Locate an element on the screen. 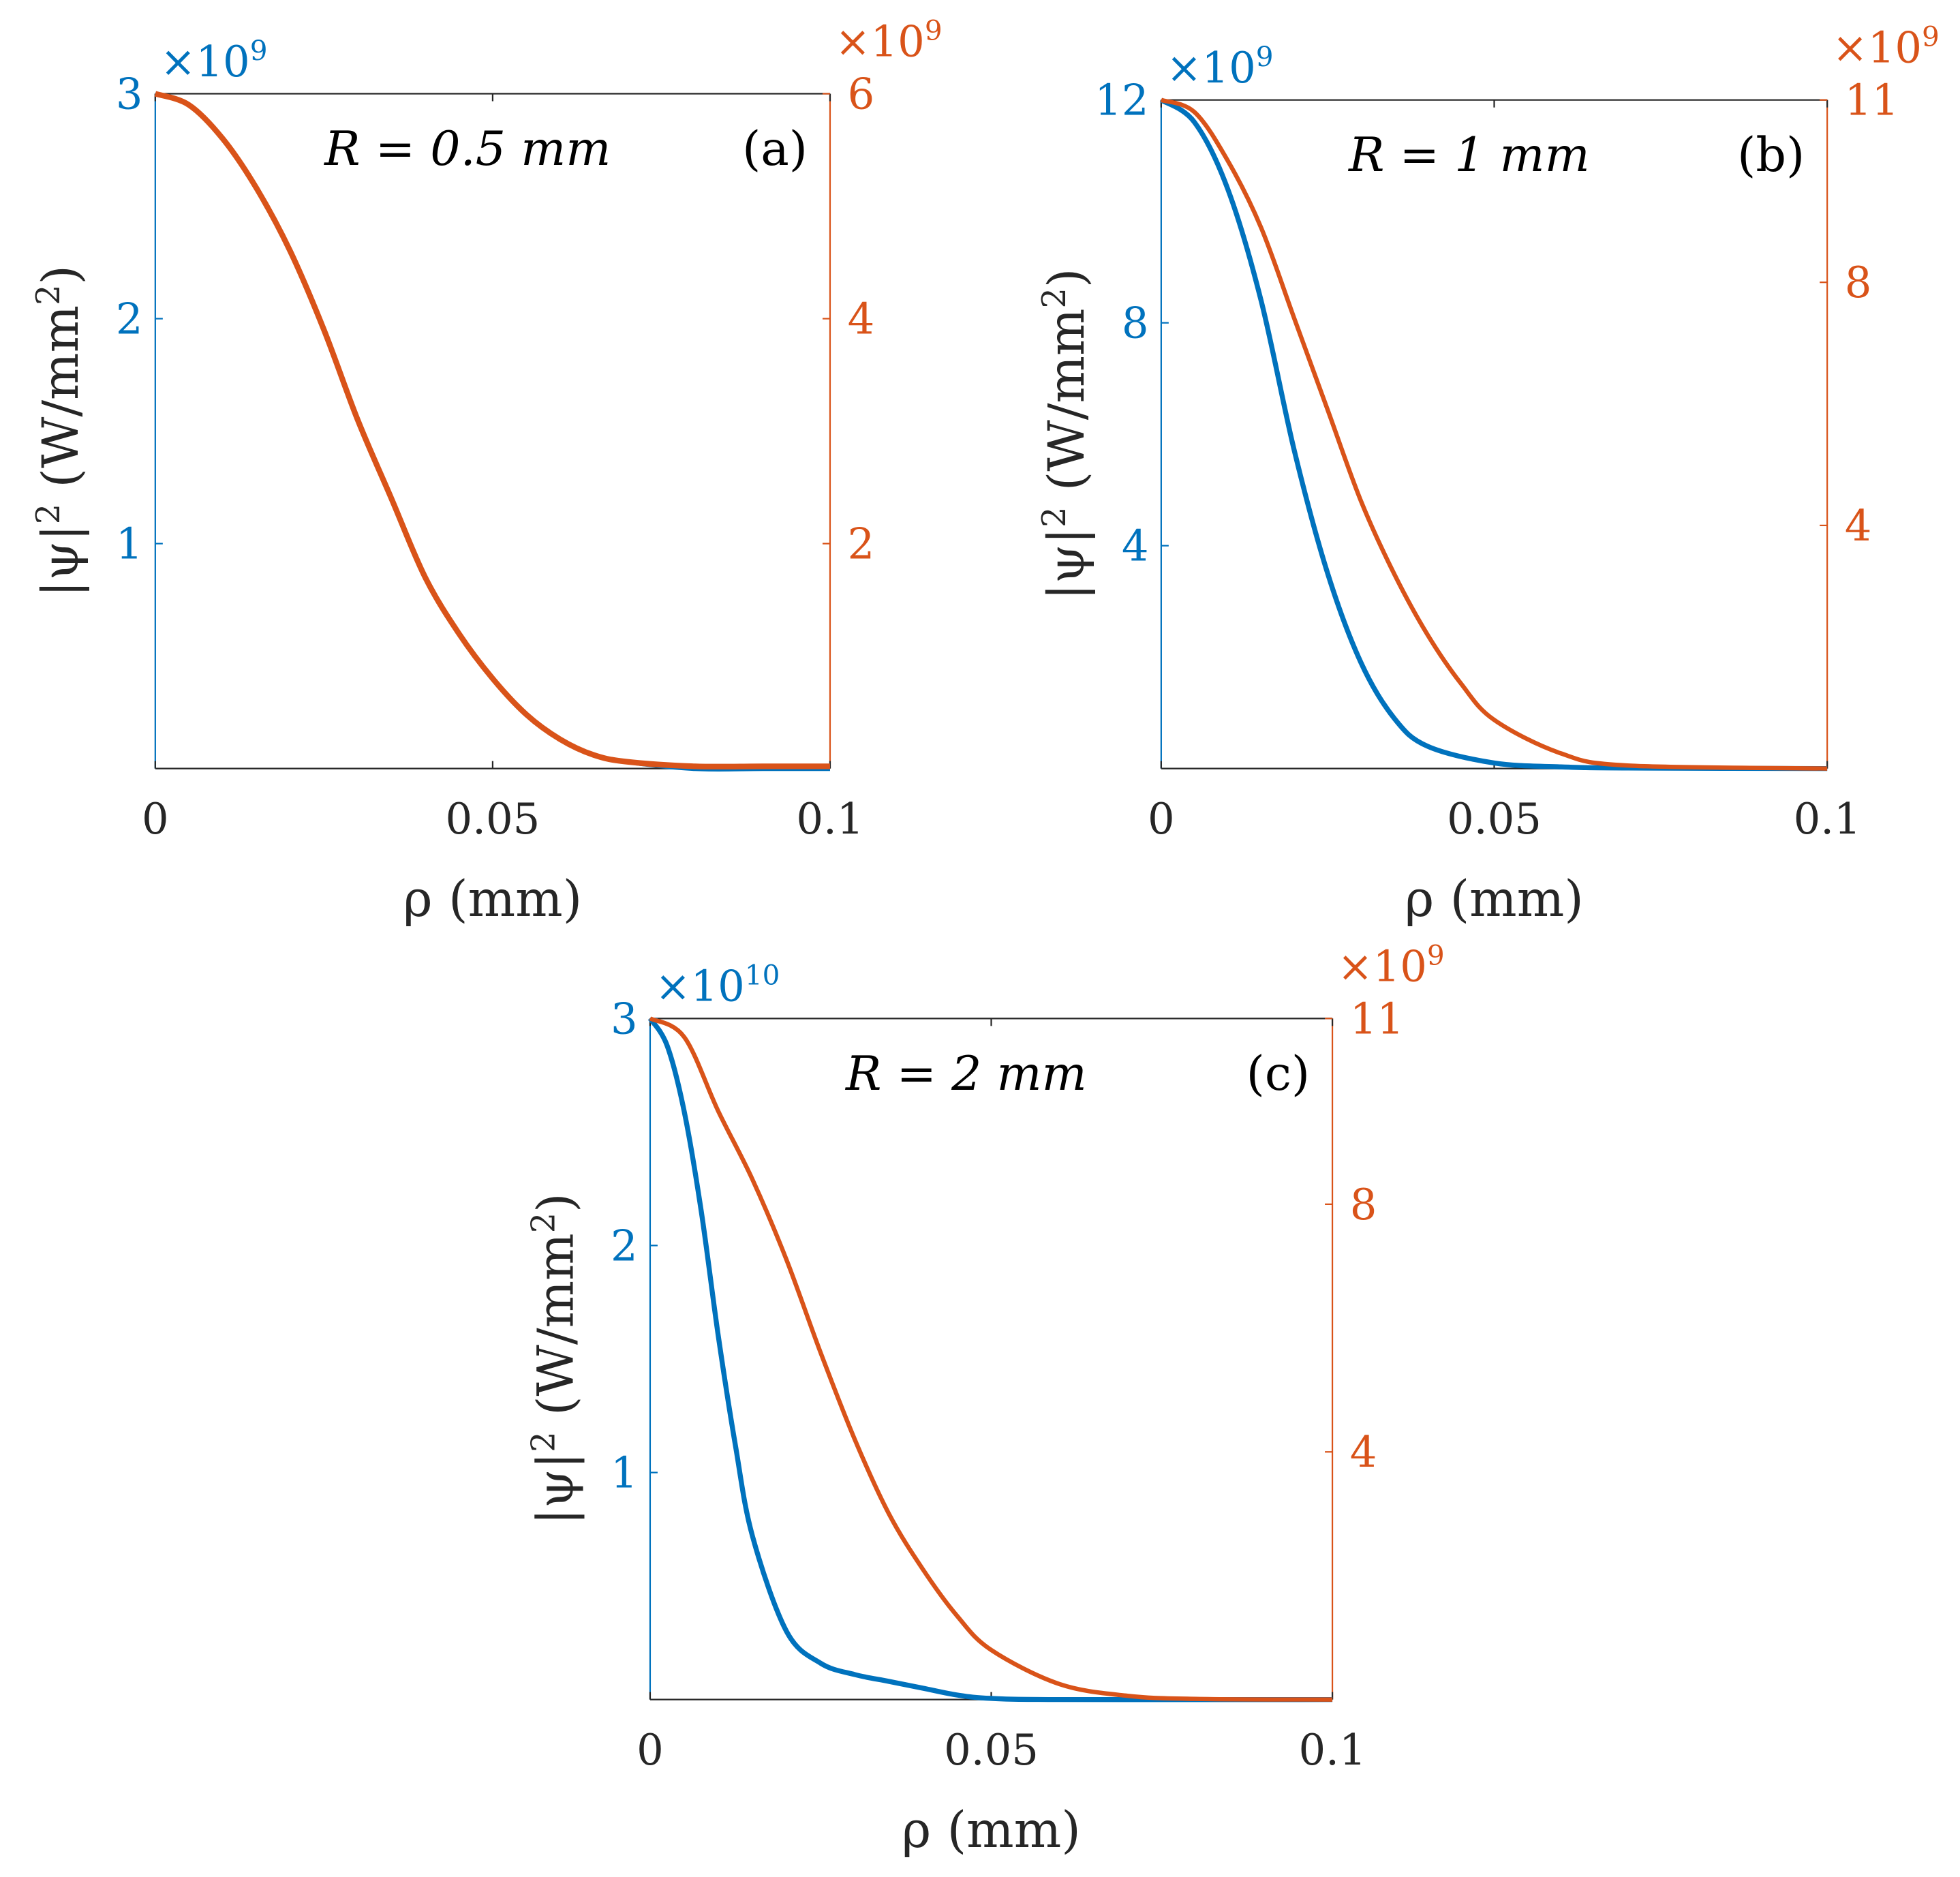  radius-annotation: R = 1 mm is located at coordinates (1469, 155).